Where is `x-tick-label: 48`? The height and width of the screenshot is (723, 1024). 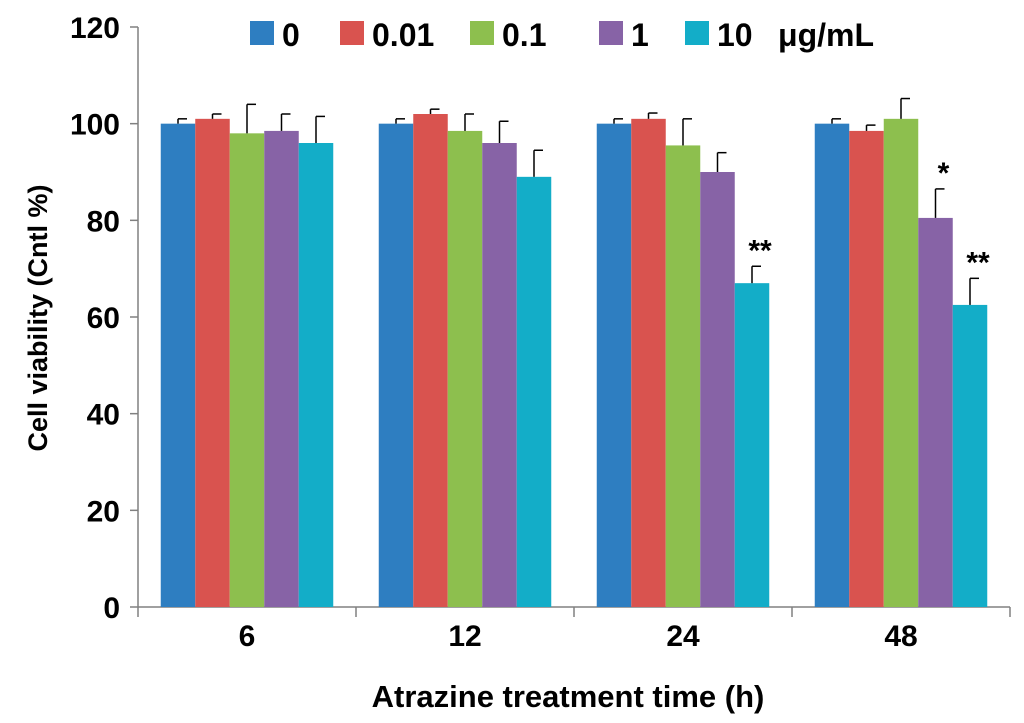 x-tick-label: 48 is located at coordinates (900, 636).